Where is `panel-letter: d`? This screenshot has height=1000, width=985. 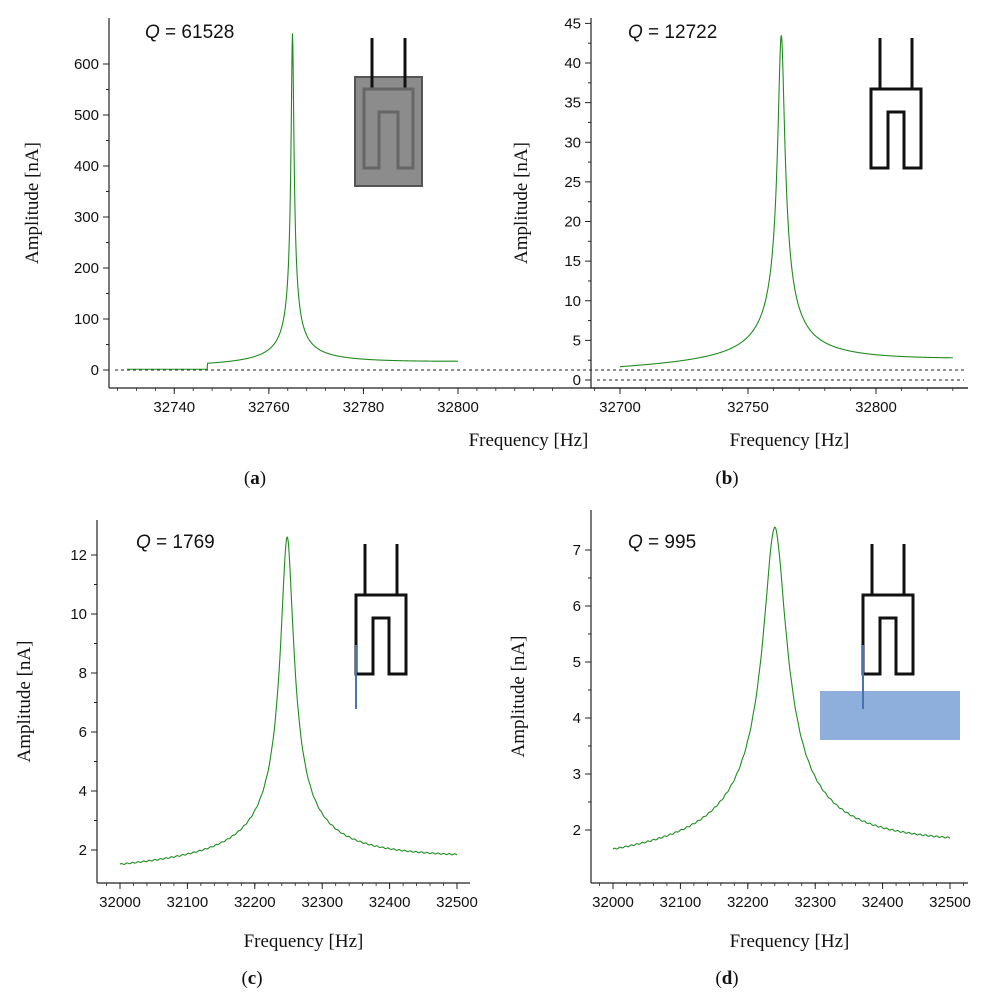 panel-letter: d is located at coordinates (727, 978).